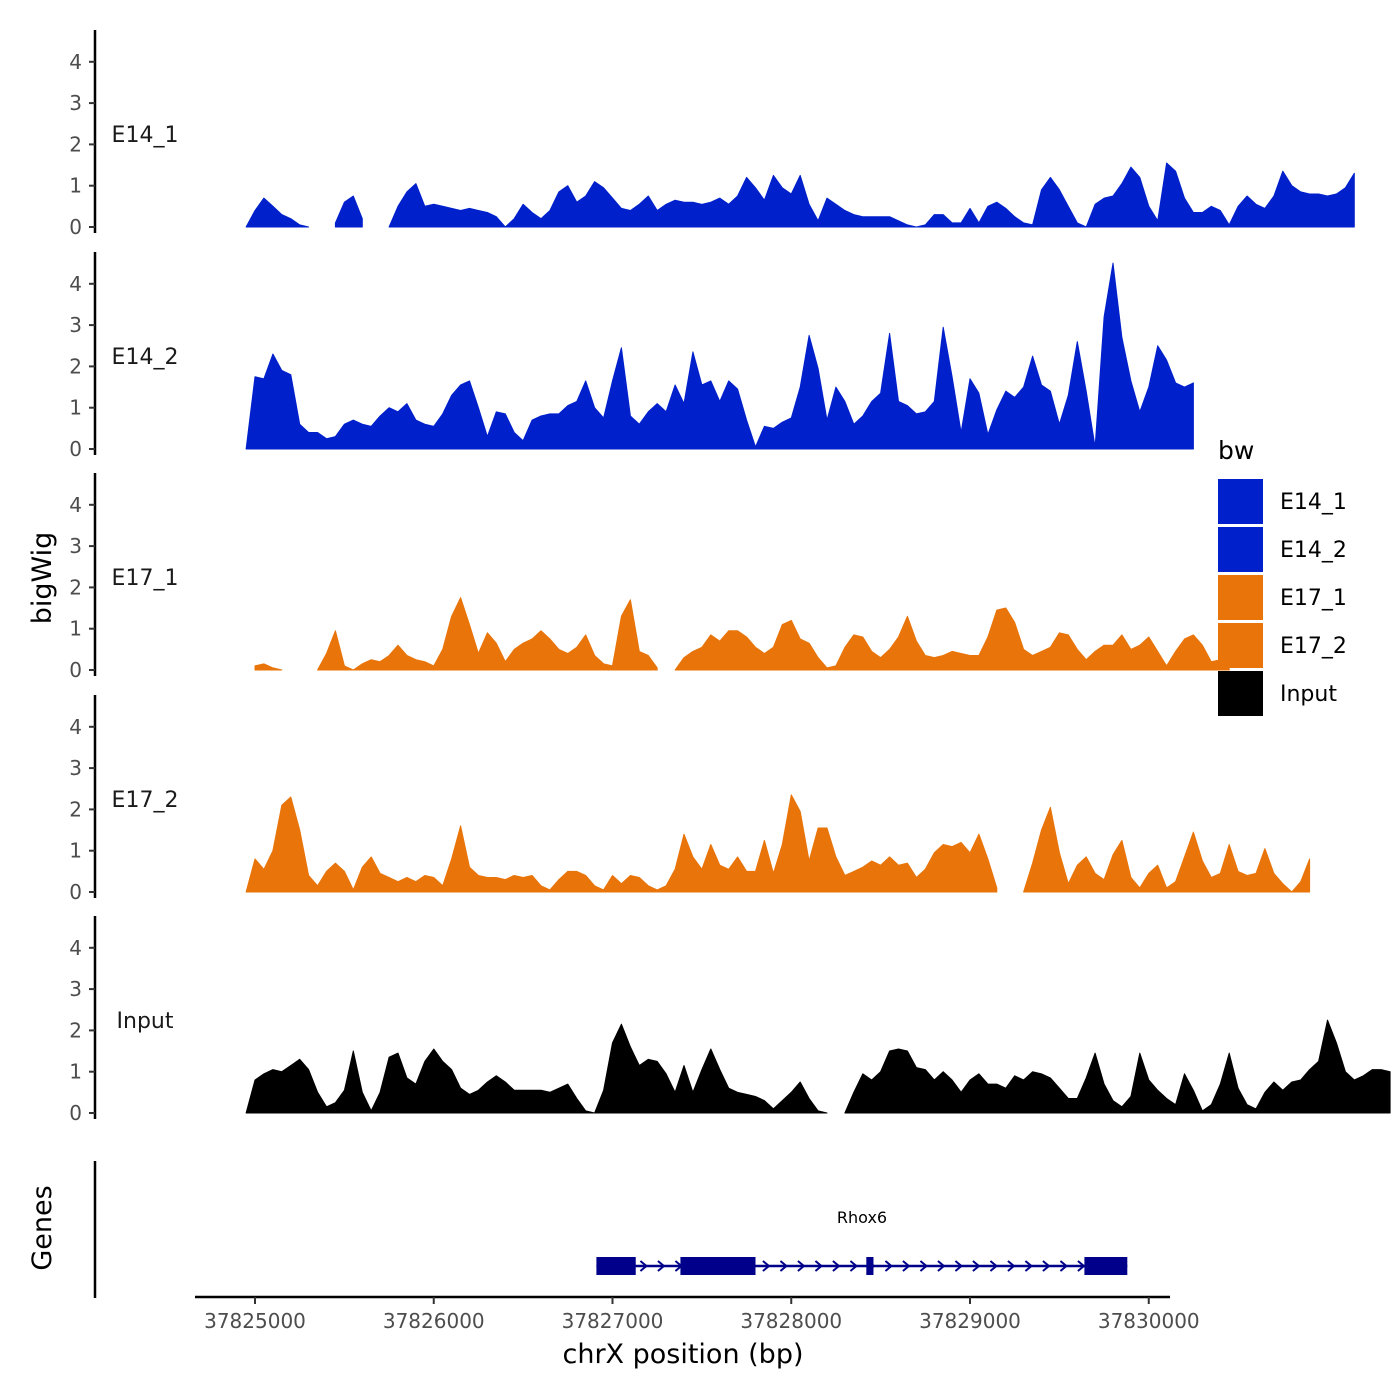 The height and width of the screenshot is (1400, 1400). I want to click on track-label: Input, so click(145, 1021).